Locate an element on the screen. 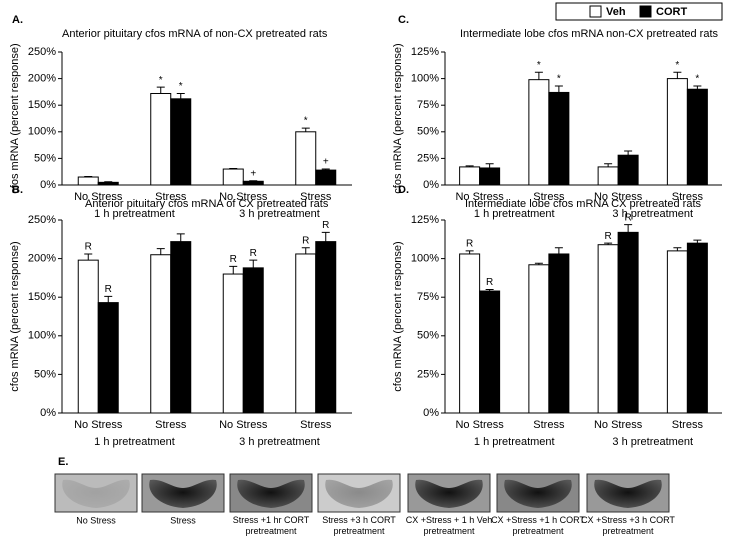  blot-caption: CX +Stress + 1 h Veh pretreatment is located at coordinates (449, 525).